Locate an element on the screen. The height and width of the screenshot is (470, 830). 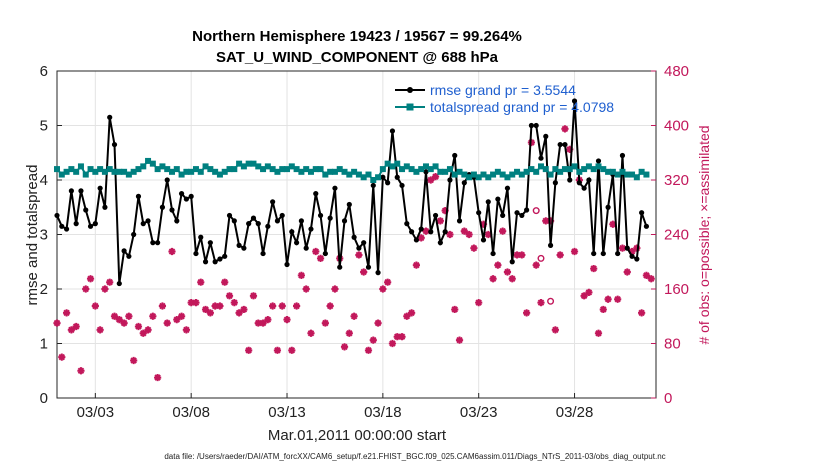
x-tick-label: 03/13 is located at coordinates (287, 412).